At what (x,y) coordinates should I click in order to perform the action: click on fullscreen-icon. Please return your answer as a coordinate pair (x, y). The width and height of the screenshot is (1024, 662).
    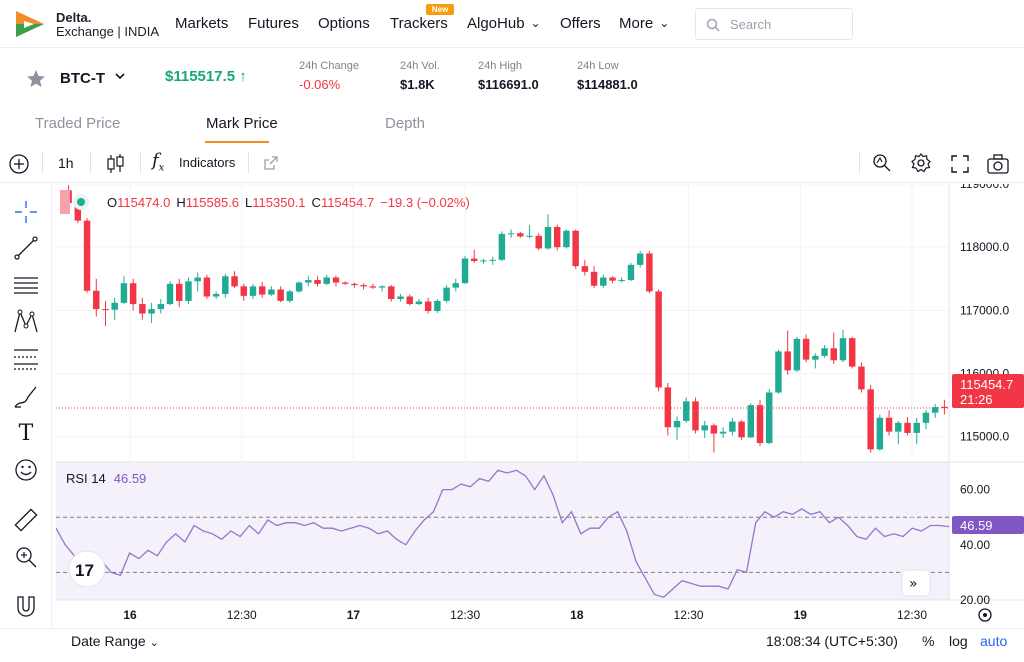
    Looking at the image, I should click on (960, 164).